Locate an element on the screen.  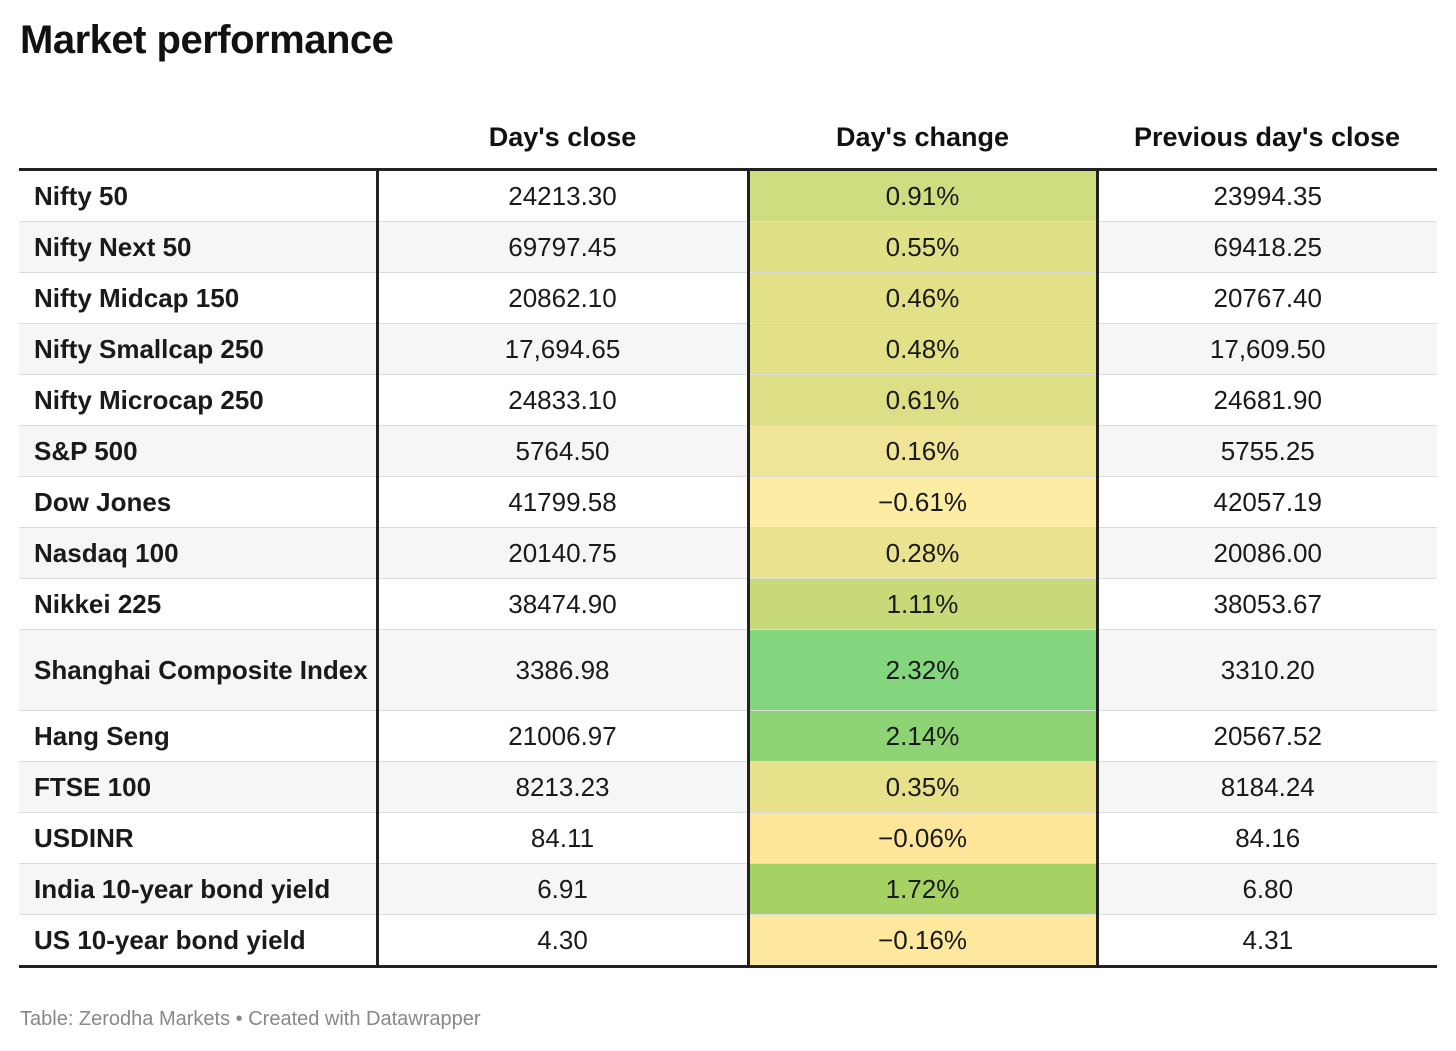
header-name is located at coordinates (198, 138).